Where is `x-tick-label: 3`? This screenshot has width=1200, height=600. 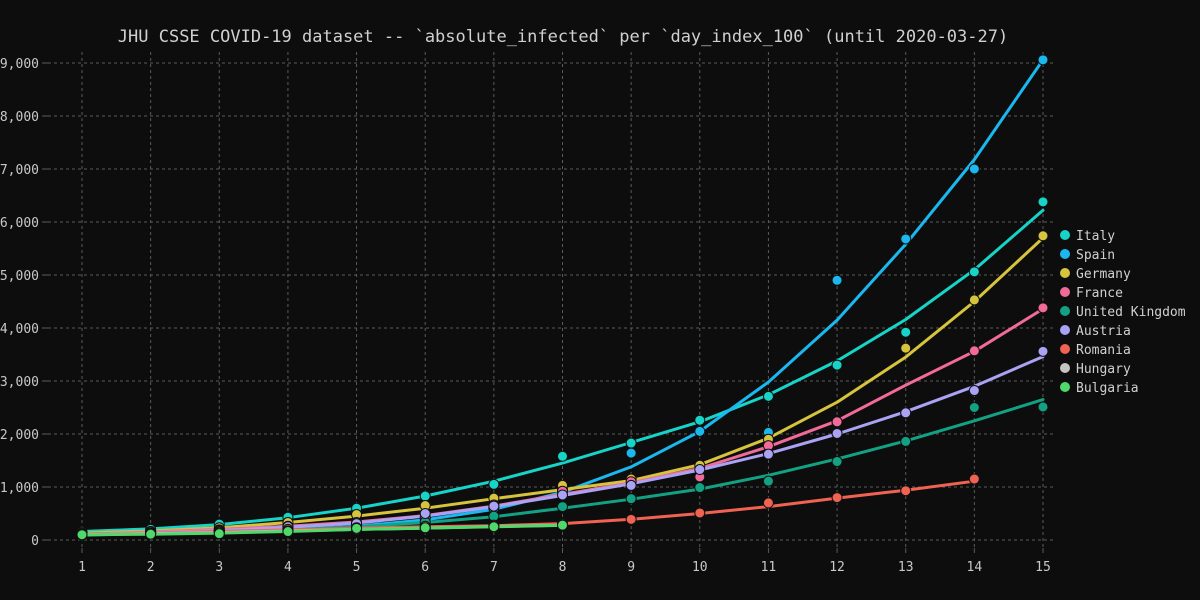 x-tick-label: 3 is located at coordinates (219, 567).